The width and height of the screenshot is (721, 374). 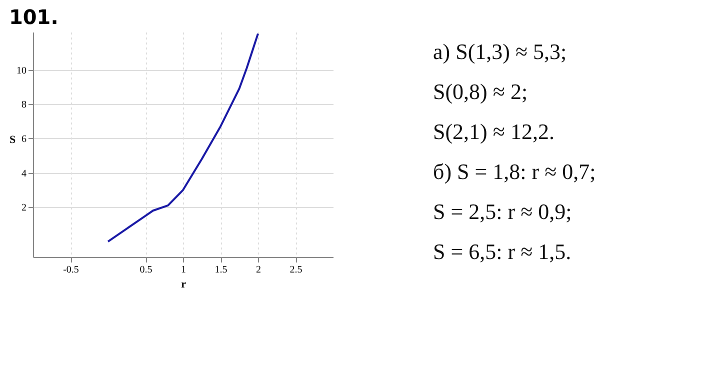 What do you see at coordinates (71, 270) in the screenshot?
I see `x-tick-label: -0.5` at bounding box center [71, 270].